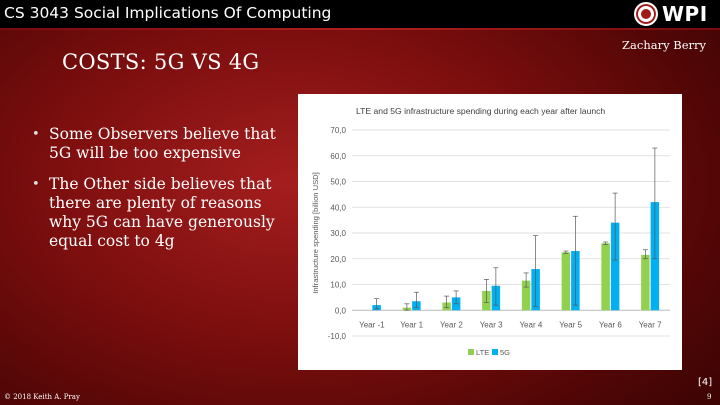 Image resolution: width=720 pixels, height=405 pixels. I want to click on y-tick-label: -10,0, so click(337, 336).